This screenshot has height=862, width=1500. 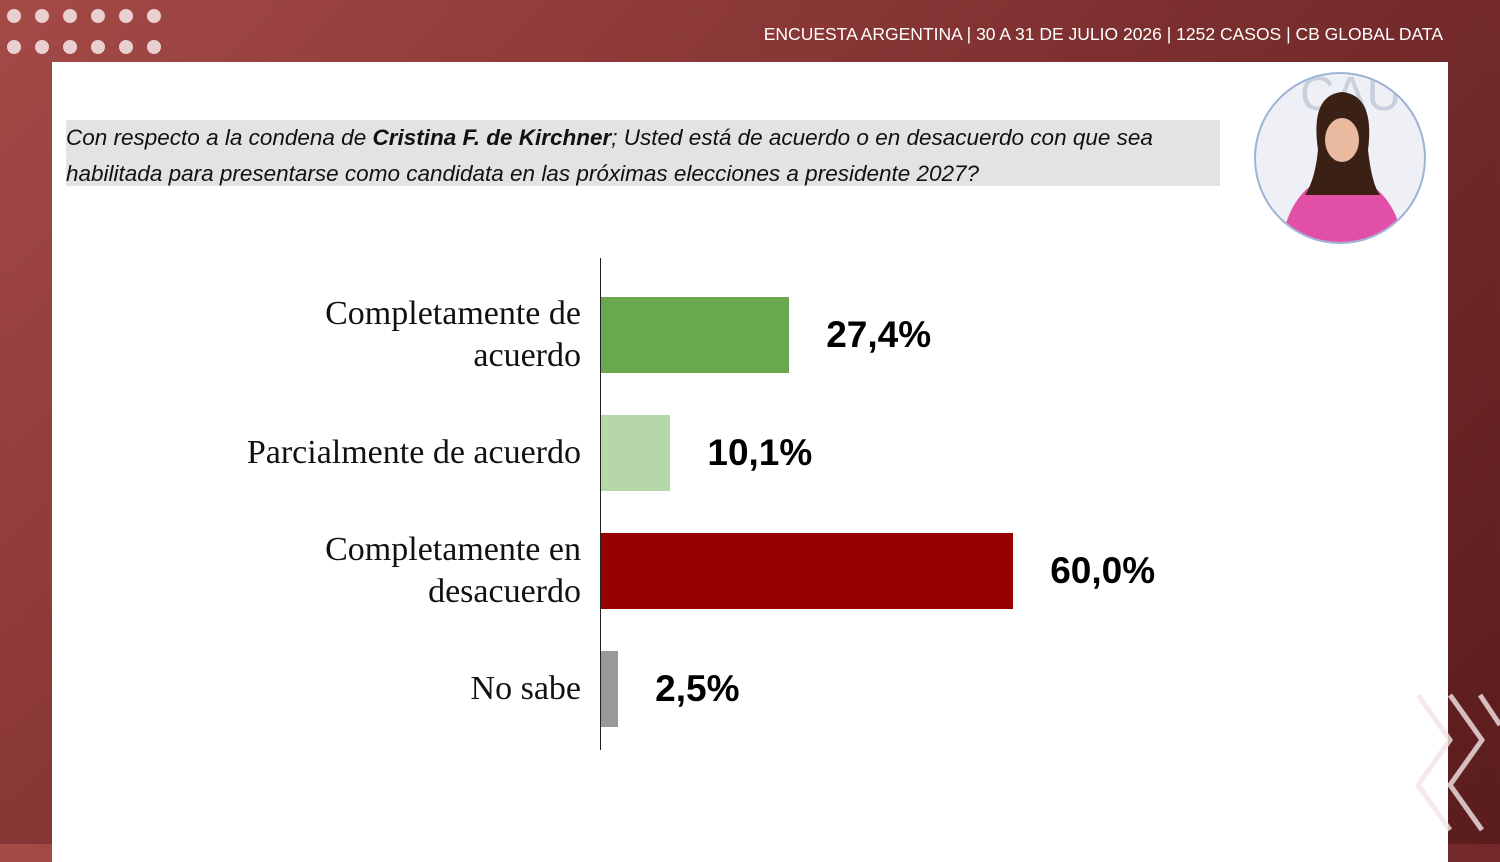 What do you see at coordinates (760, 452) in the screenshot?
I see `value-label: 10,1%` at bounding box center [760, 452].